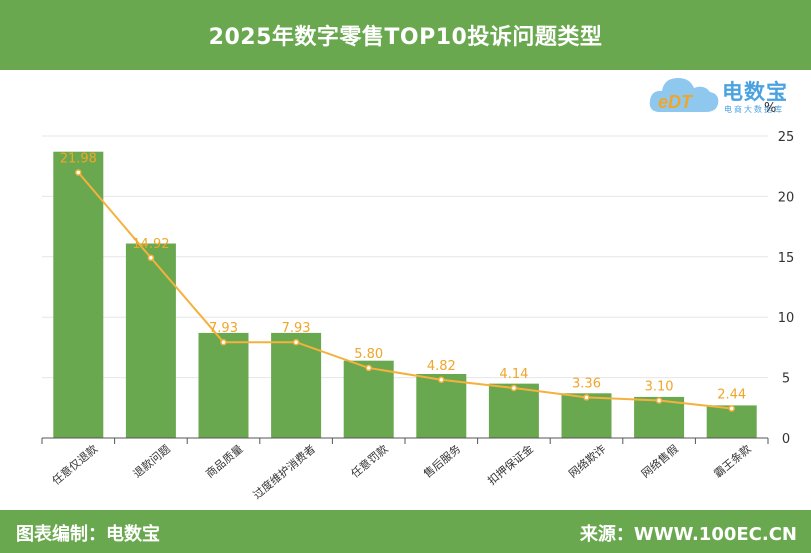 This screenshot has height=553, width=811. Describe the element at coordinates (786, 439) in the screenshot. I see `y-tick-label: 0` at that location.